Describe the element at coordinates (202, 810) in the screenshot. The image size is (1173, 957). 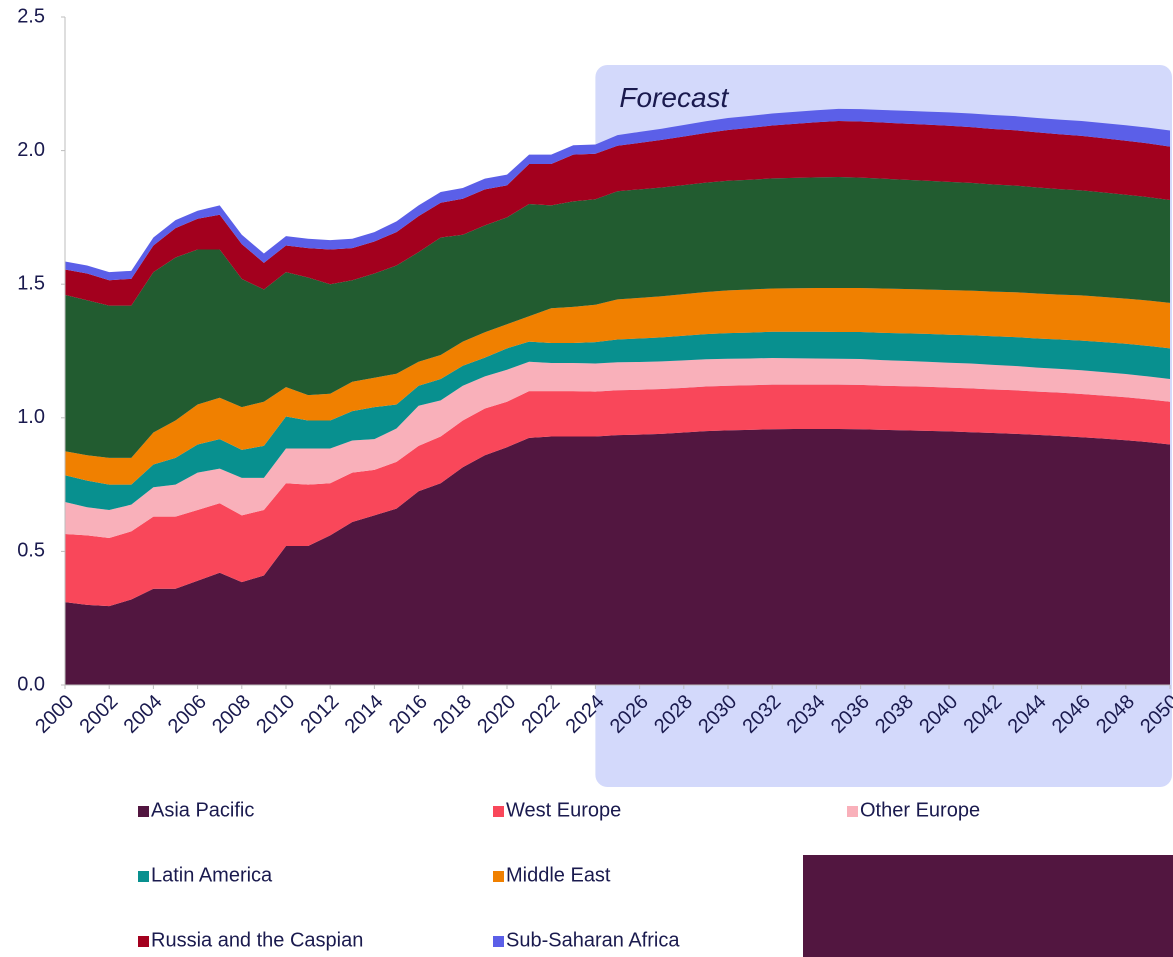
I see `legend-label: Asia Pacific` at that location.